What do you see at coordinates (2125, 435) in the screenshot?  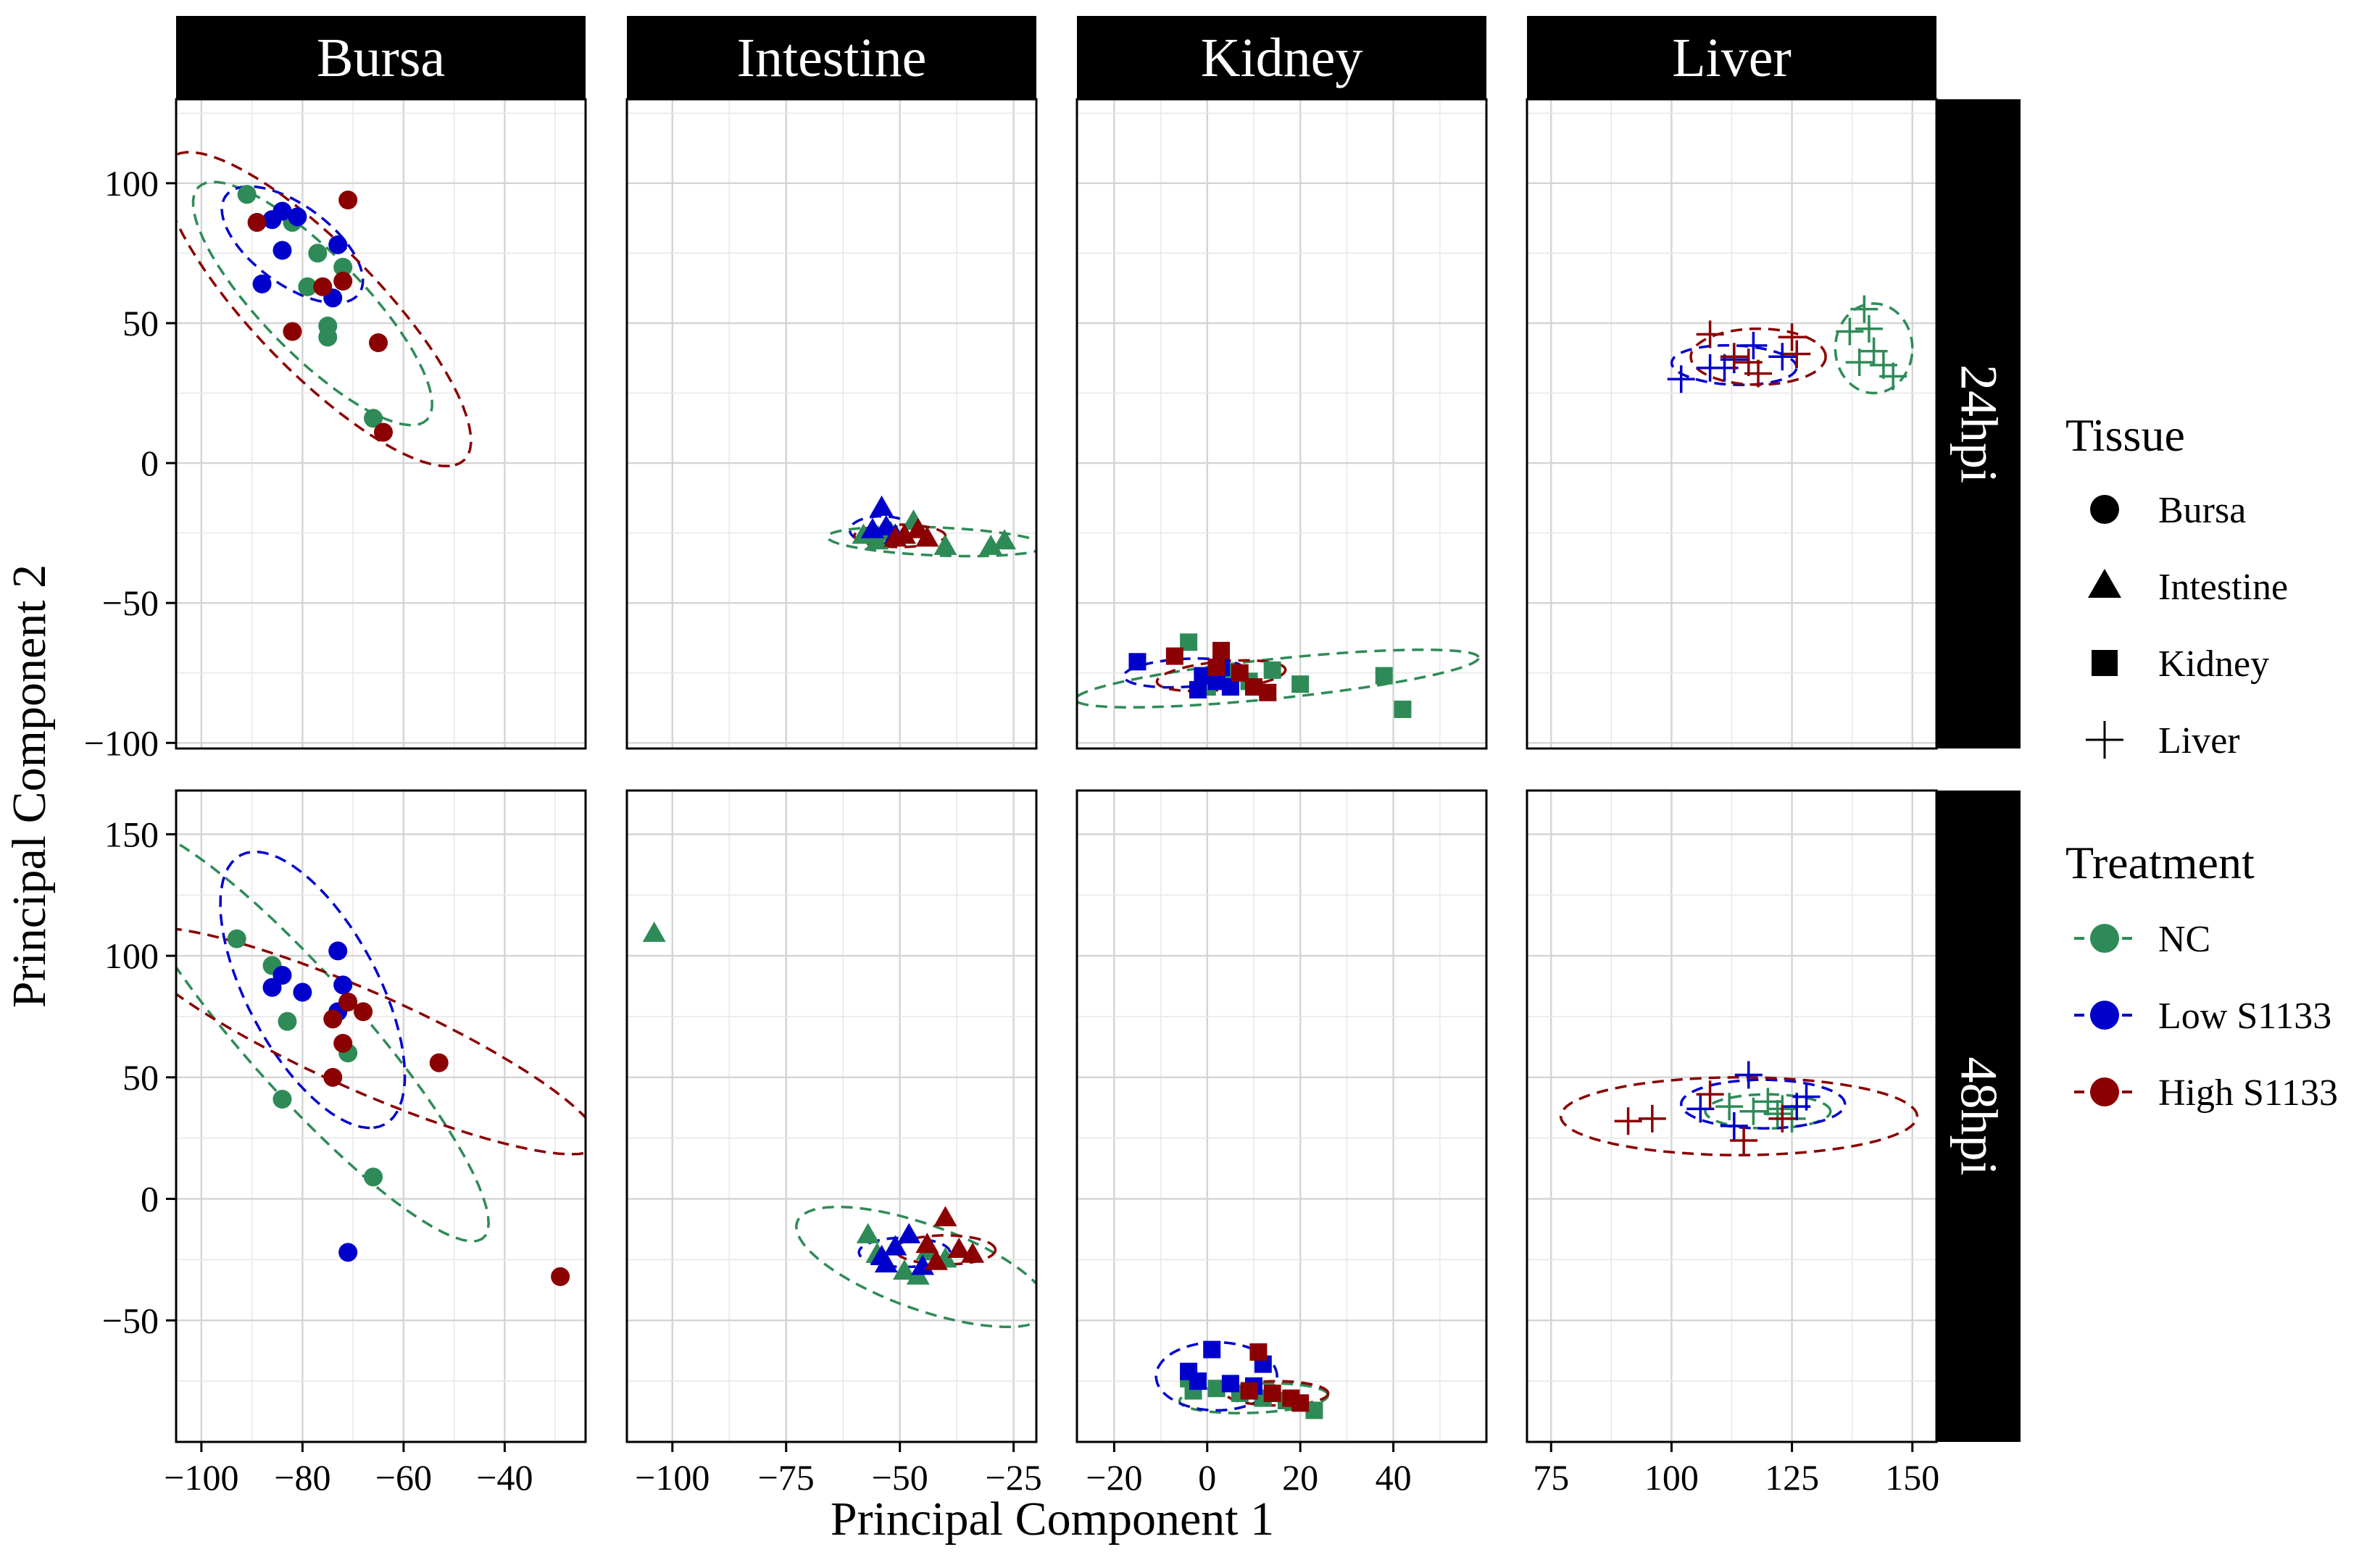 I see `legend-tissue-title: Tissue` at bounding box center [2125, 435].